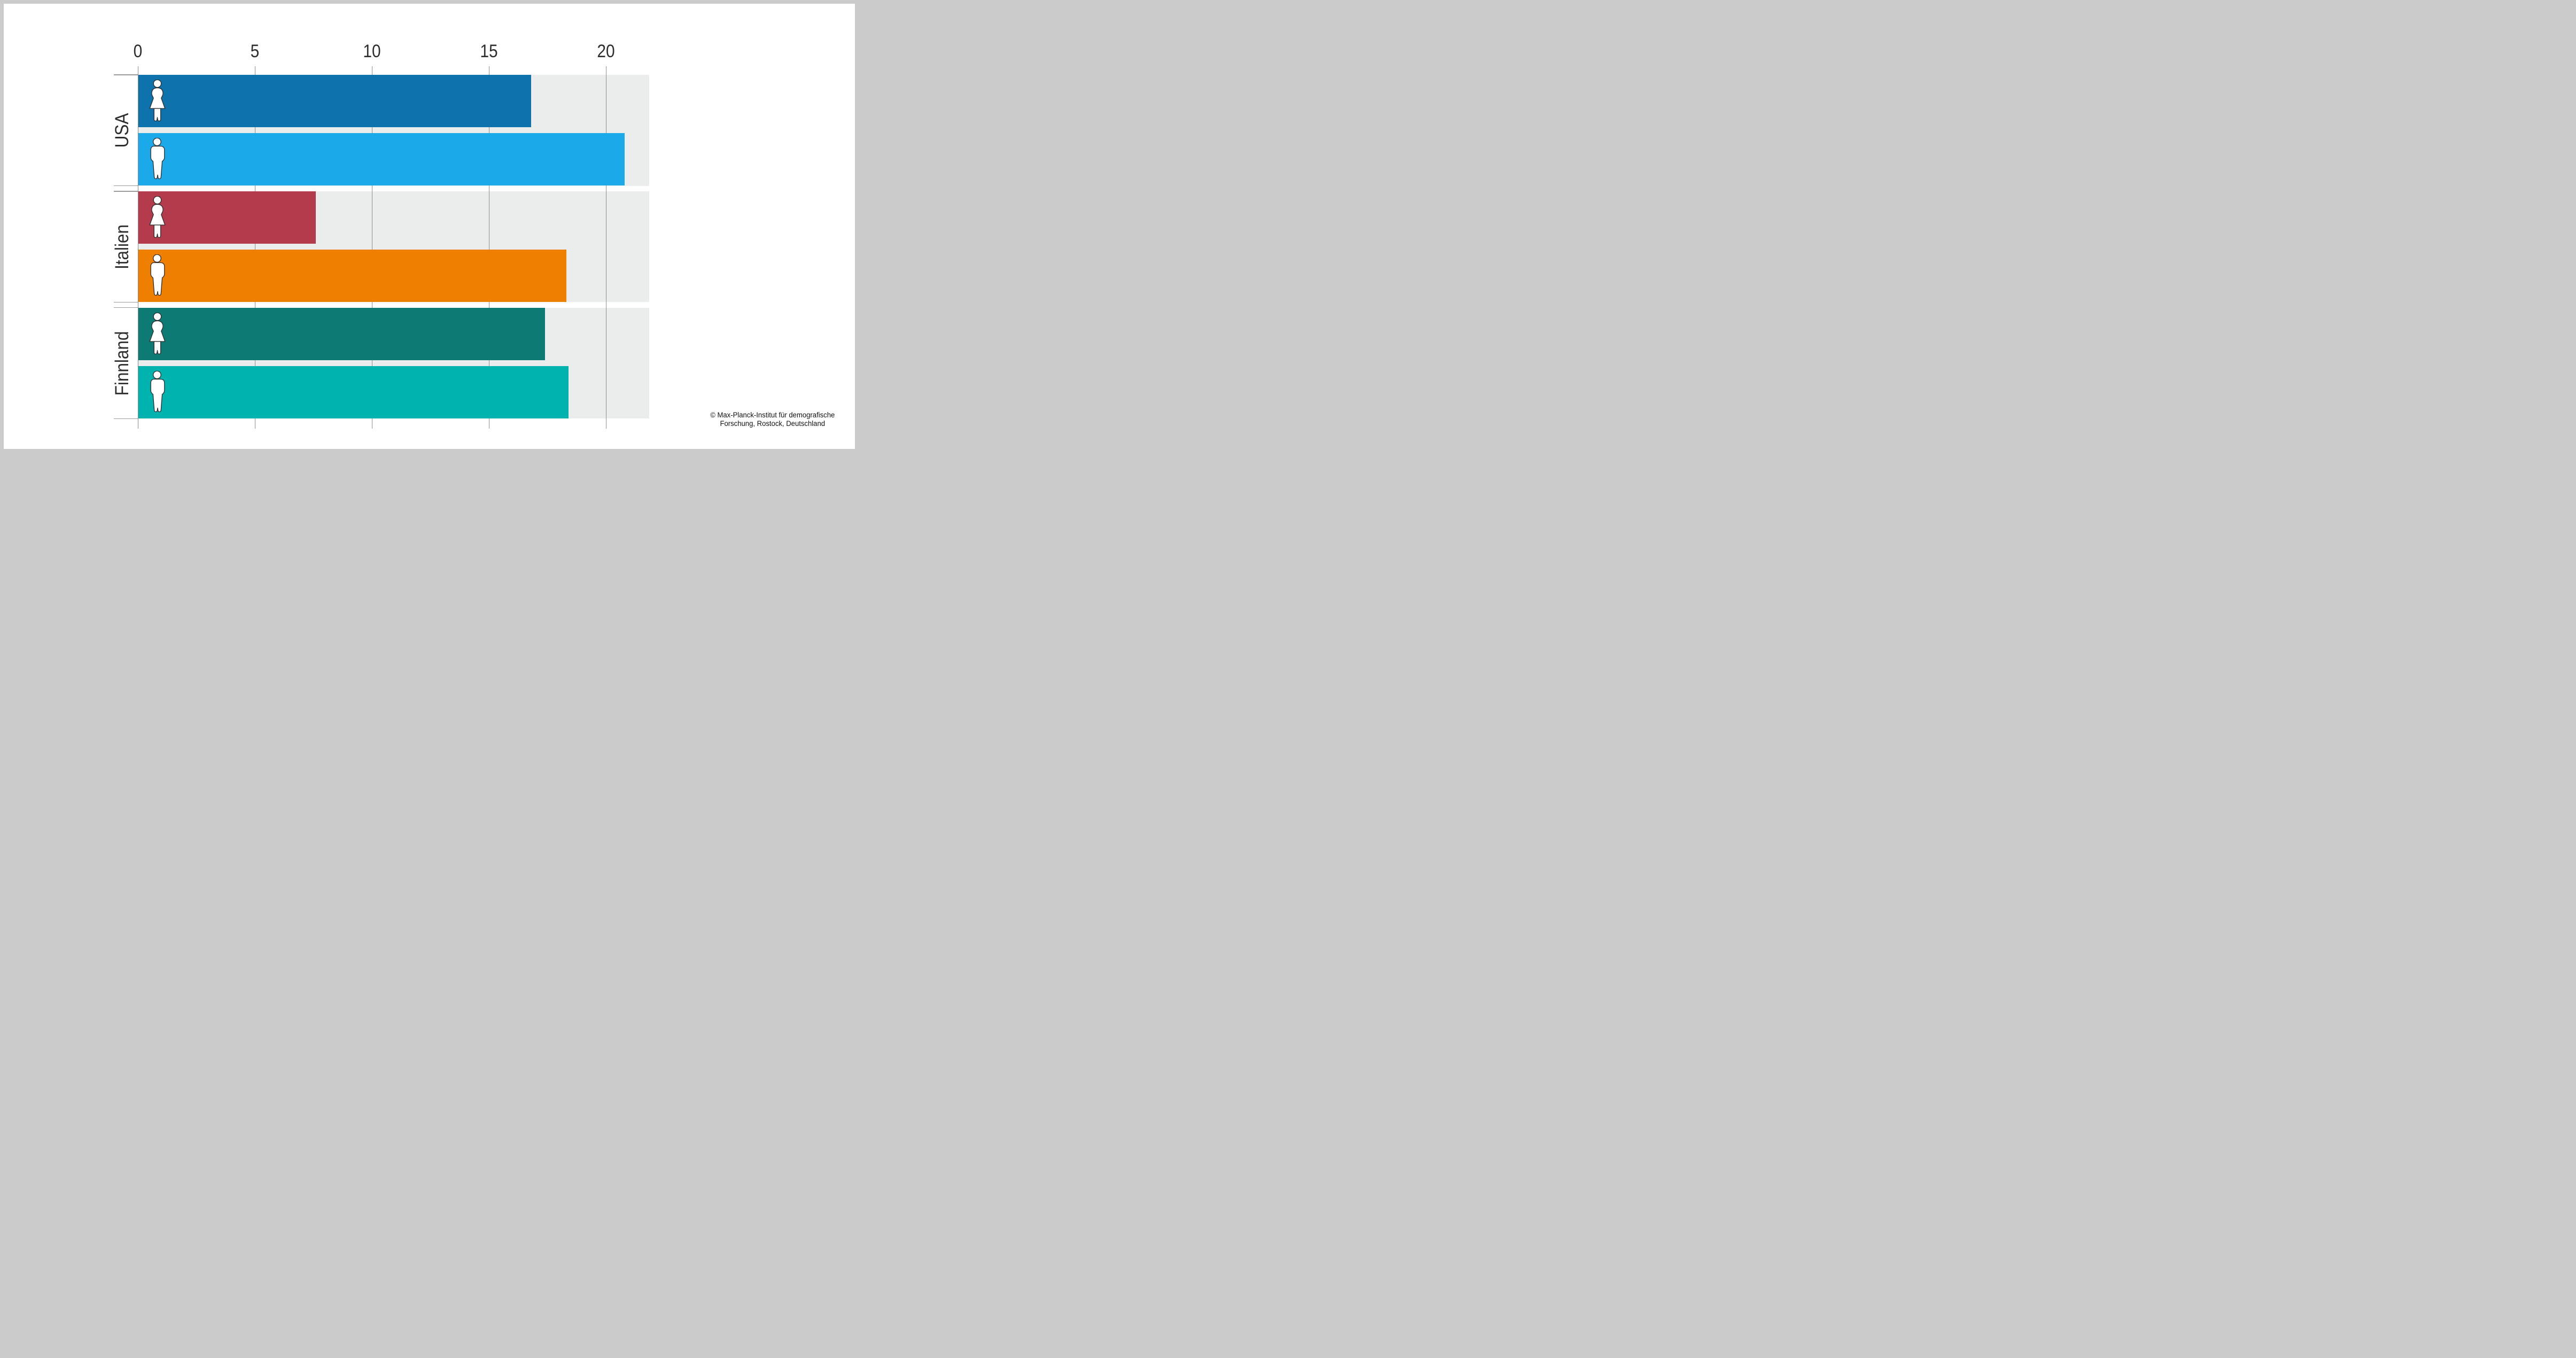 The image size is (2576, 1358). What do you see at coordinates (255, 51) in the screenshot?
I see `x-axis-tick-label-5: 5` at bounding box center [255, 51].